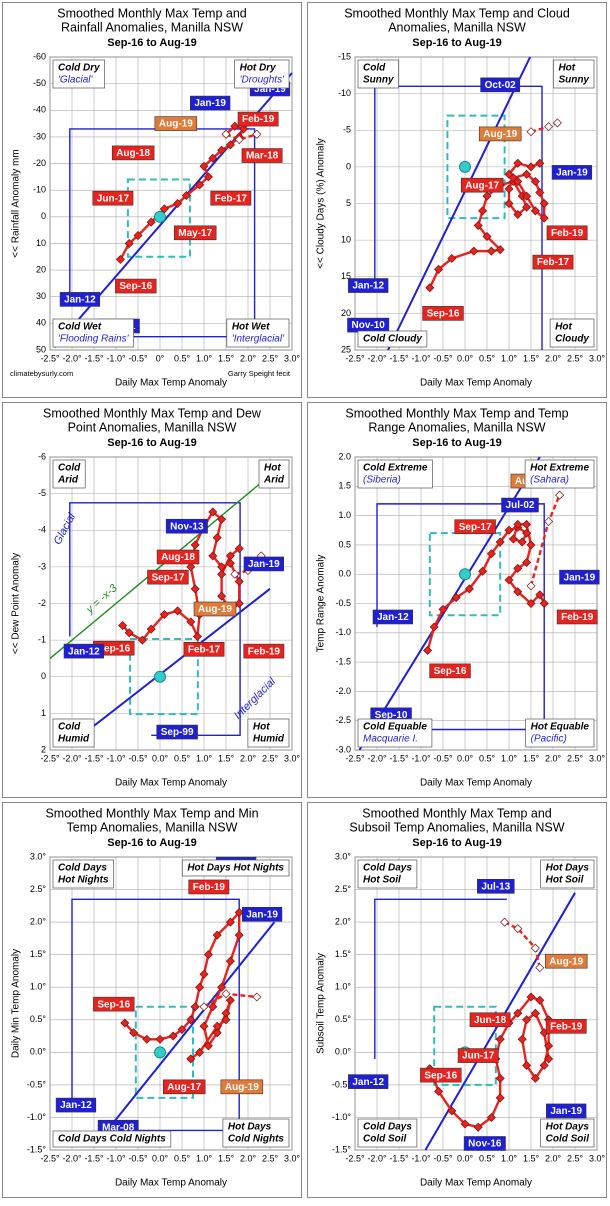  Describe the element at coordinates (41, 349) in the screenshot. I see `y-tick-label: 50` at that location.